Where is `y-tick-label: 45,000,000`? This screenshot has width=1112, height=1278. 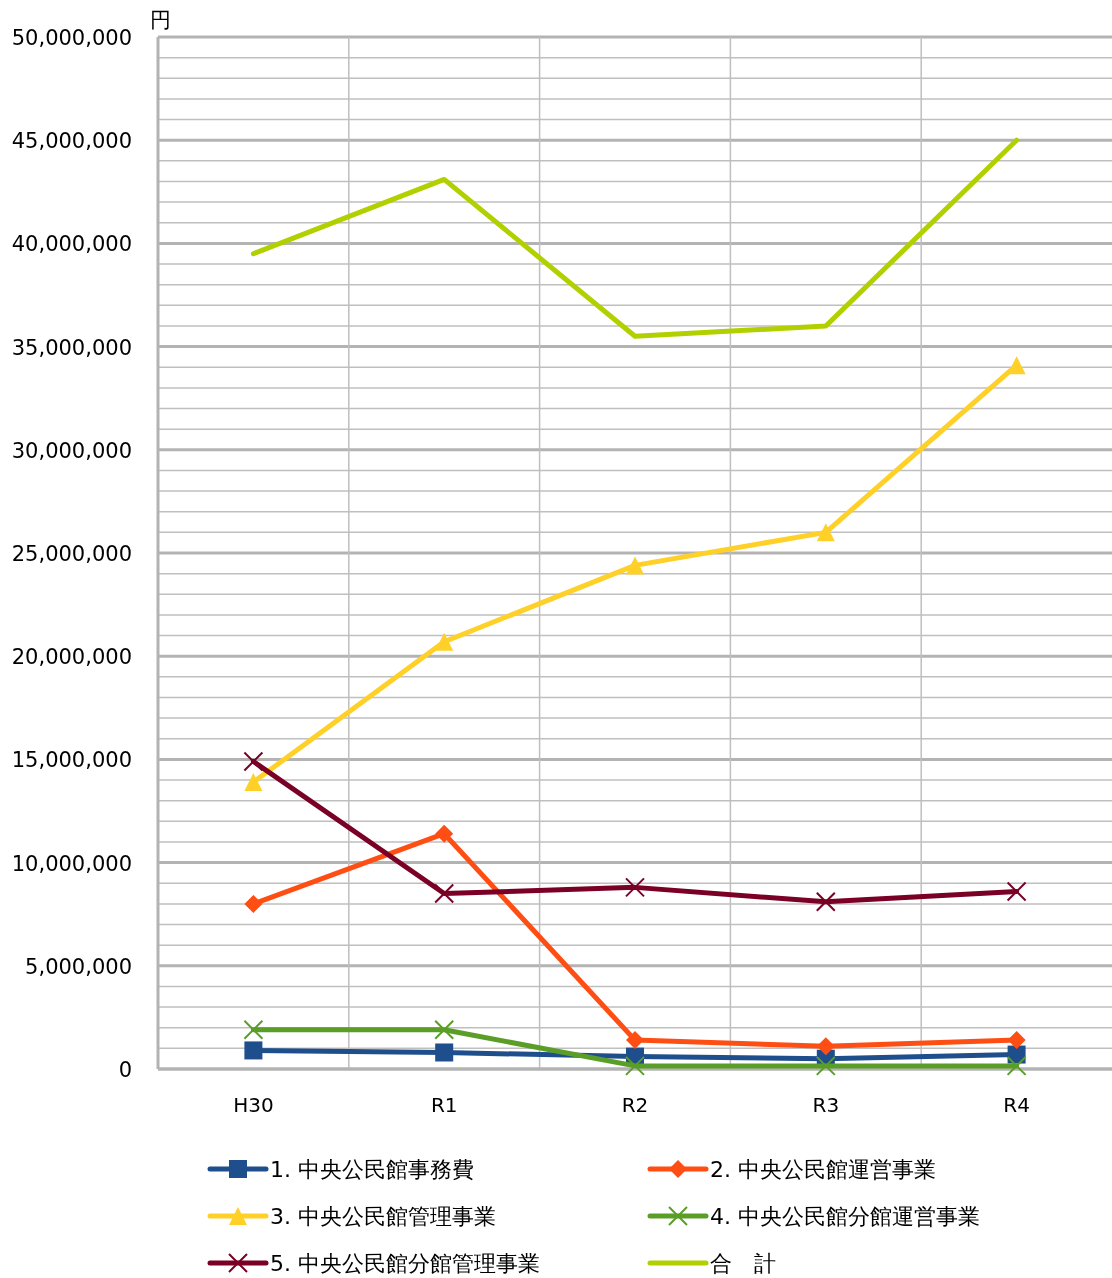 y-tick-label: 45,000,000 is located at coordinates (71, 141).